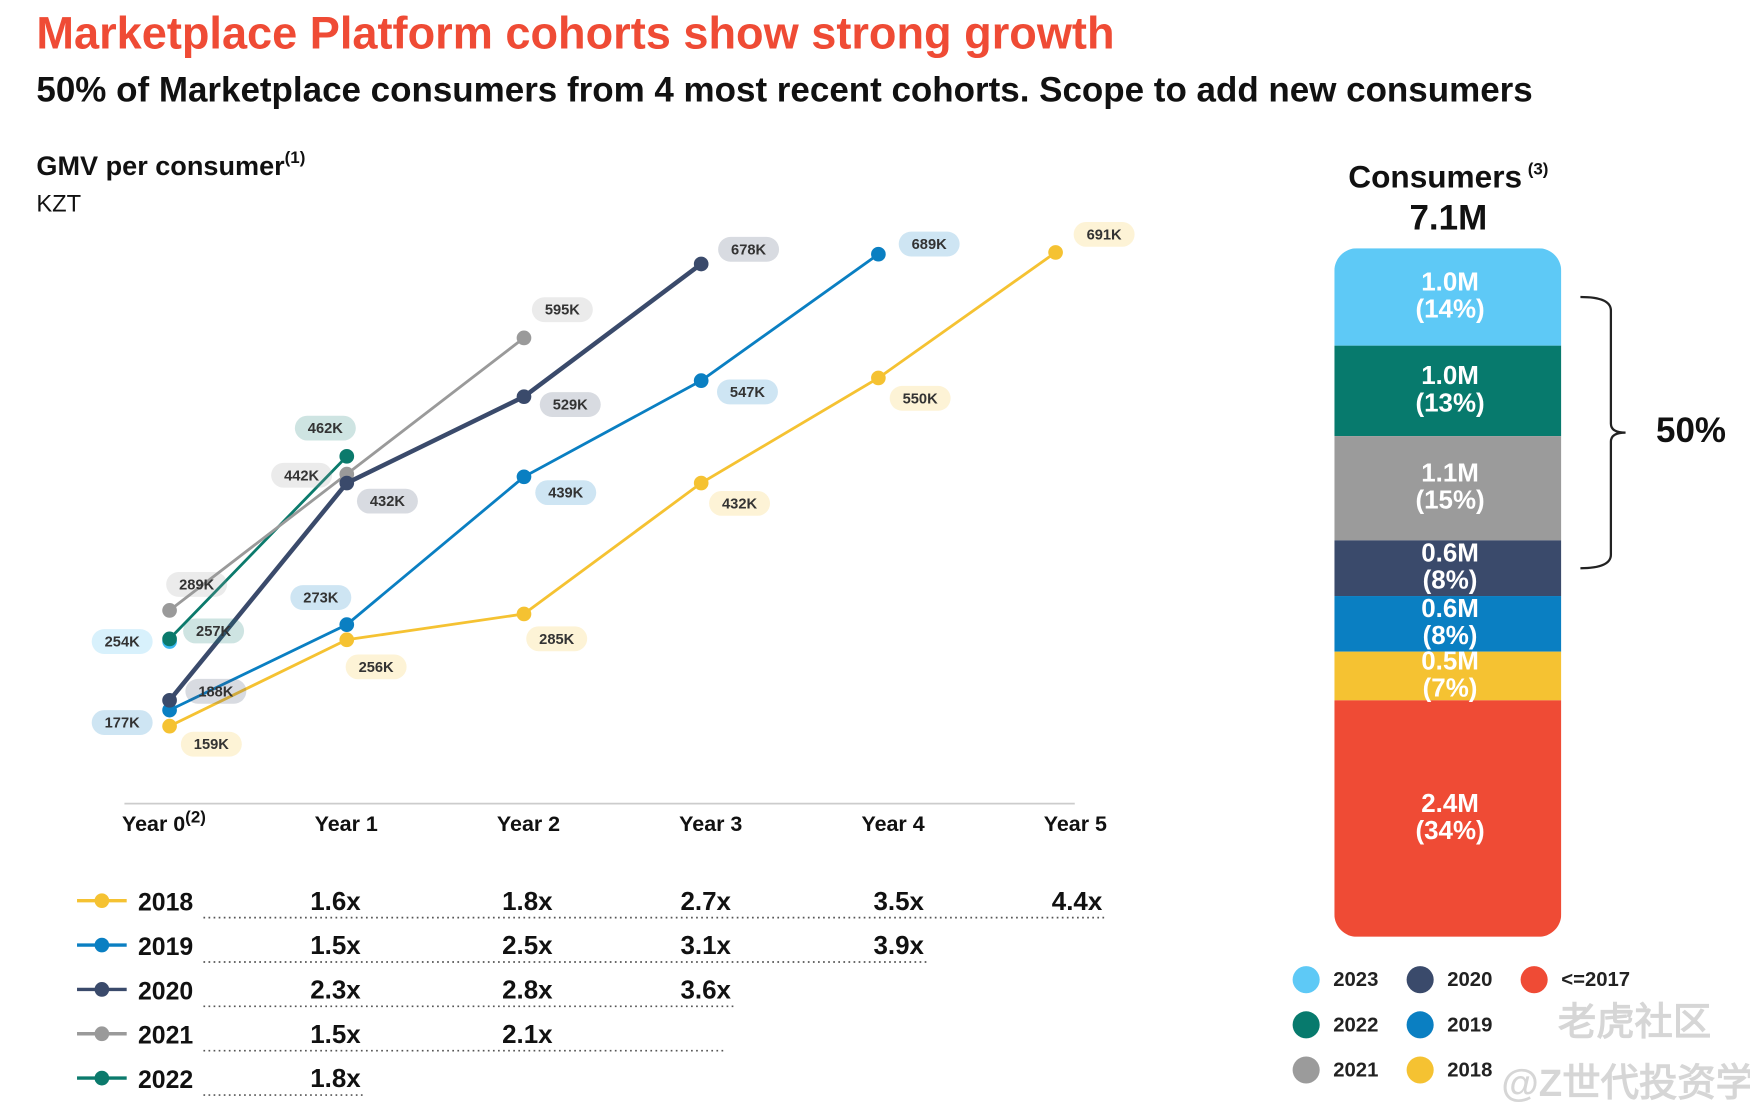  I want to click on chart-title: GMV per consumer(1), so click(170, 165).